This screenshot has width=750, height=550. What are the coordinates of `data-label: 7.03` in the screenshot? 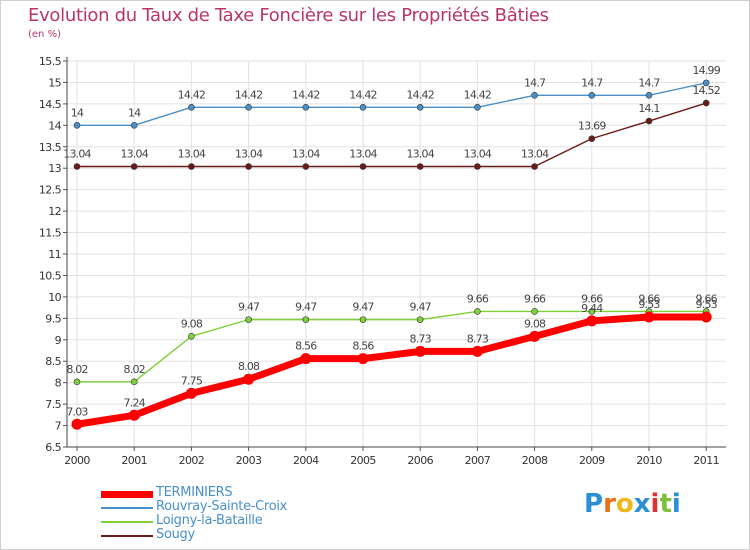 It's located at (77, 411).